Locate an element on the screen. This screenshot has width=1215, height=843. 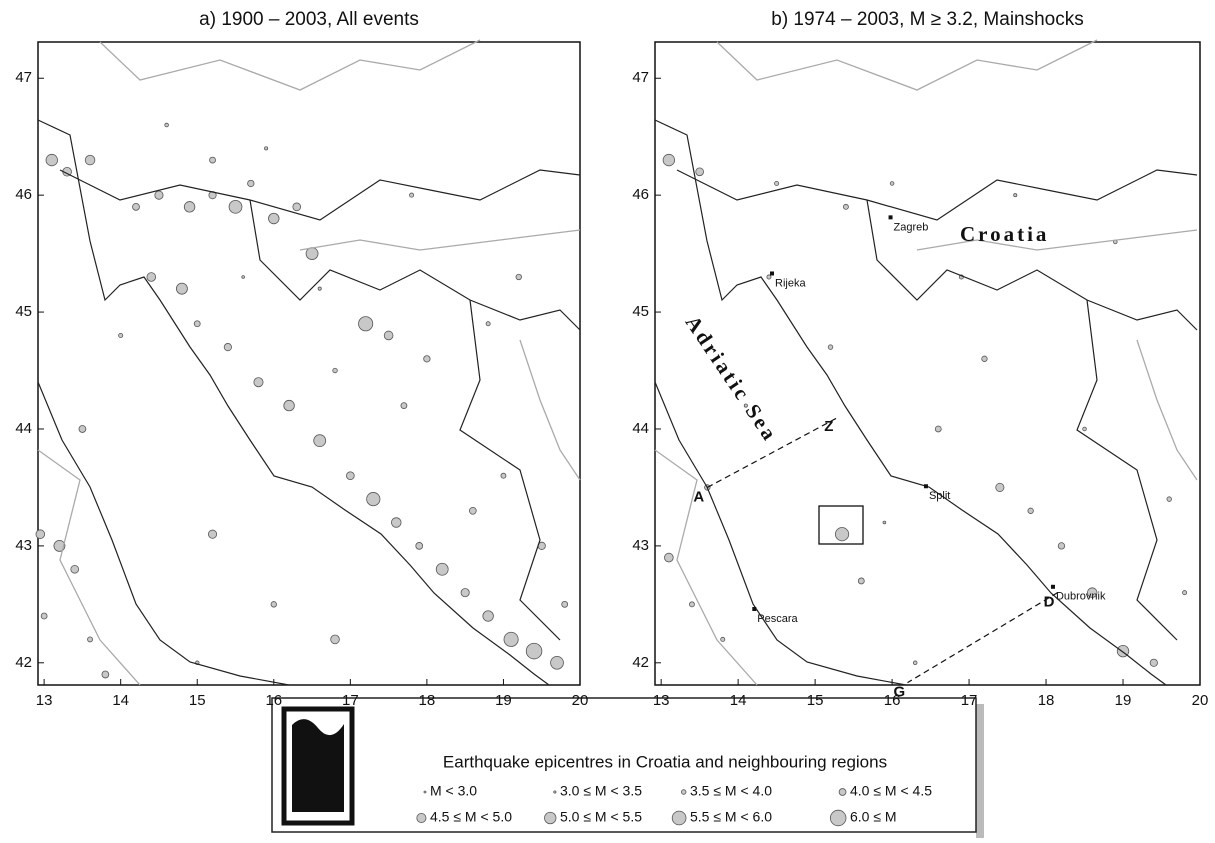
x-tick-label: 16 is located at coordinates (892, 700).